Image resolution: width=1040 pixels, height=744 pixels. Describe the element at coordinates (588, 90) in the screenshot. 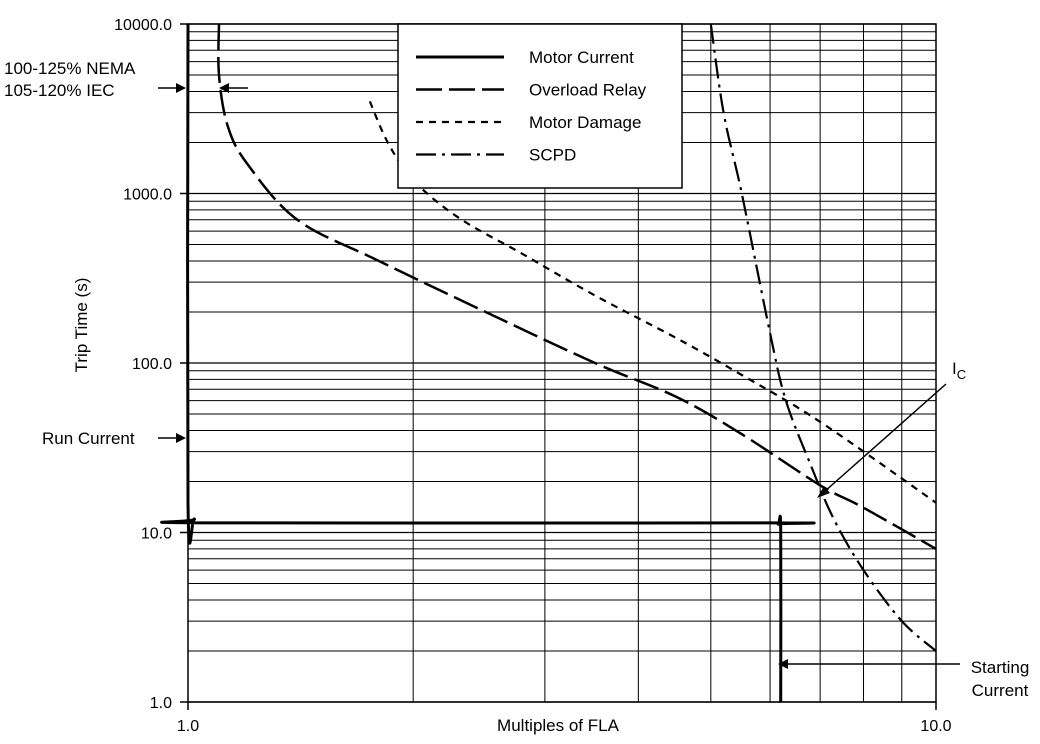

I see `legend-label: Overload Relay` at that location.